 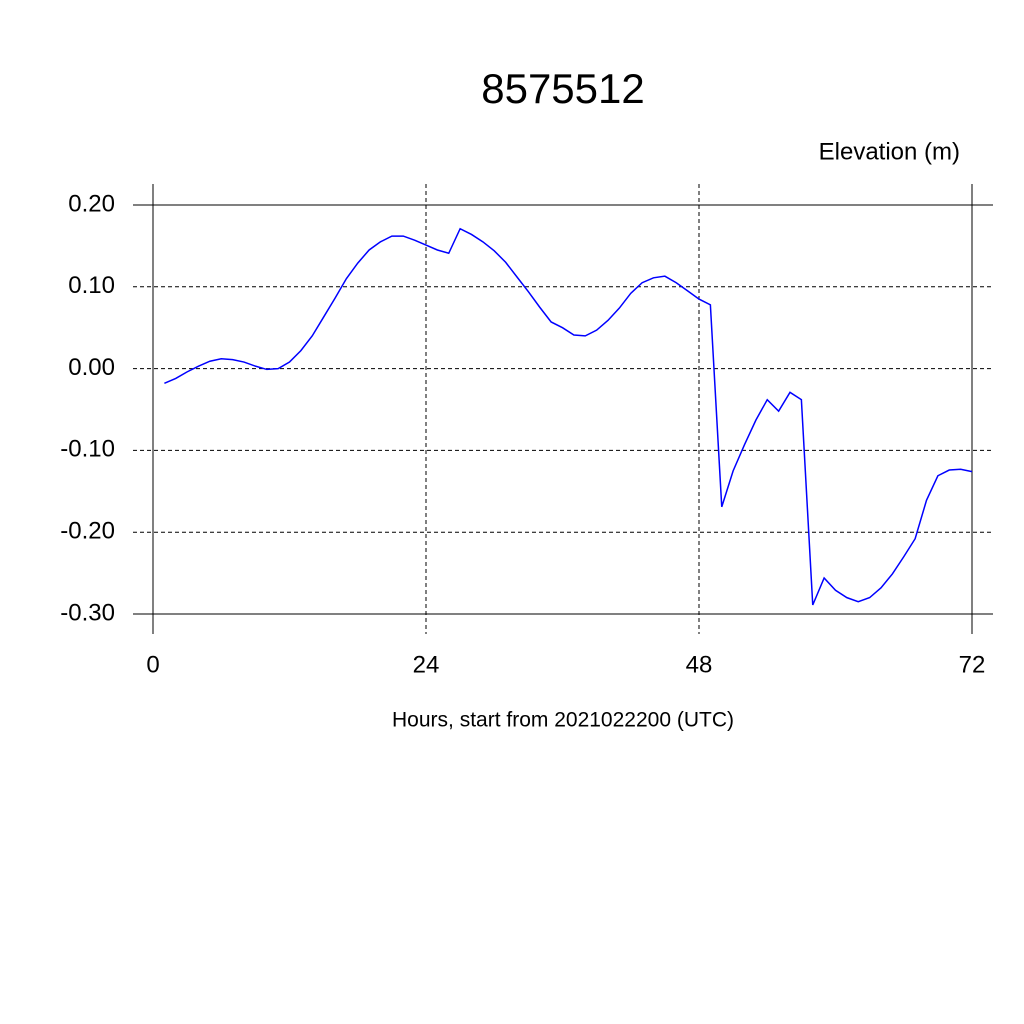 I want to click on y-tick-label: -0.10, so click(x=87, y=449).